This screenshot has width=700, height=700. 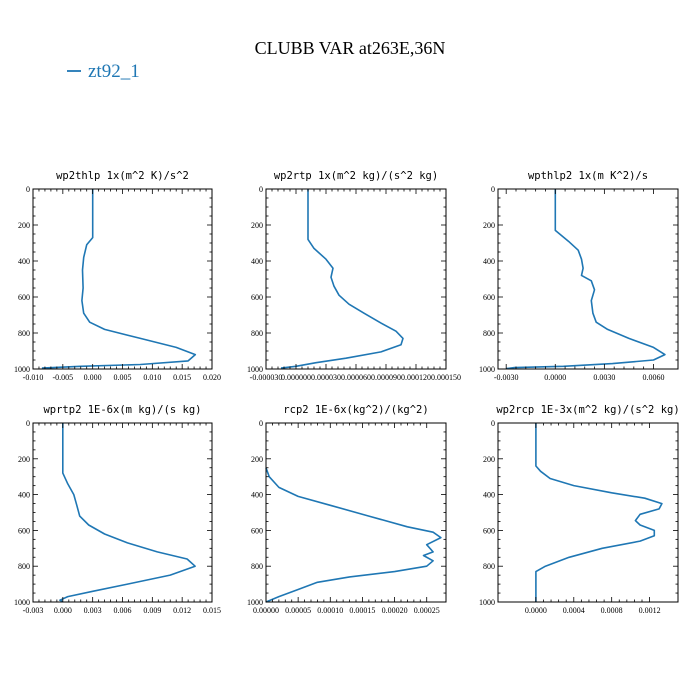 What do you see at coordinates (123, 377) in the screenshot?
I see `x-tick-label: 0.005` at bounding box center [123, 377].